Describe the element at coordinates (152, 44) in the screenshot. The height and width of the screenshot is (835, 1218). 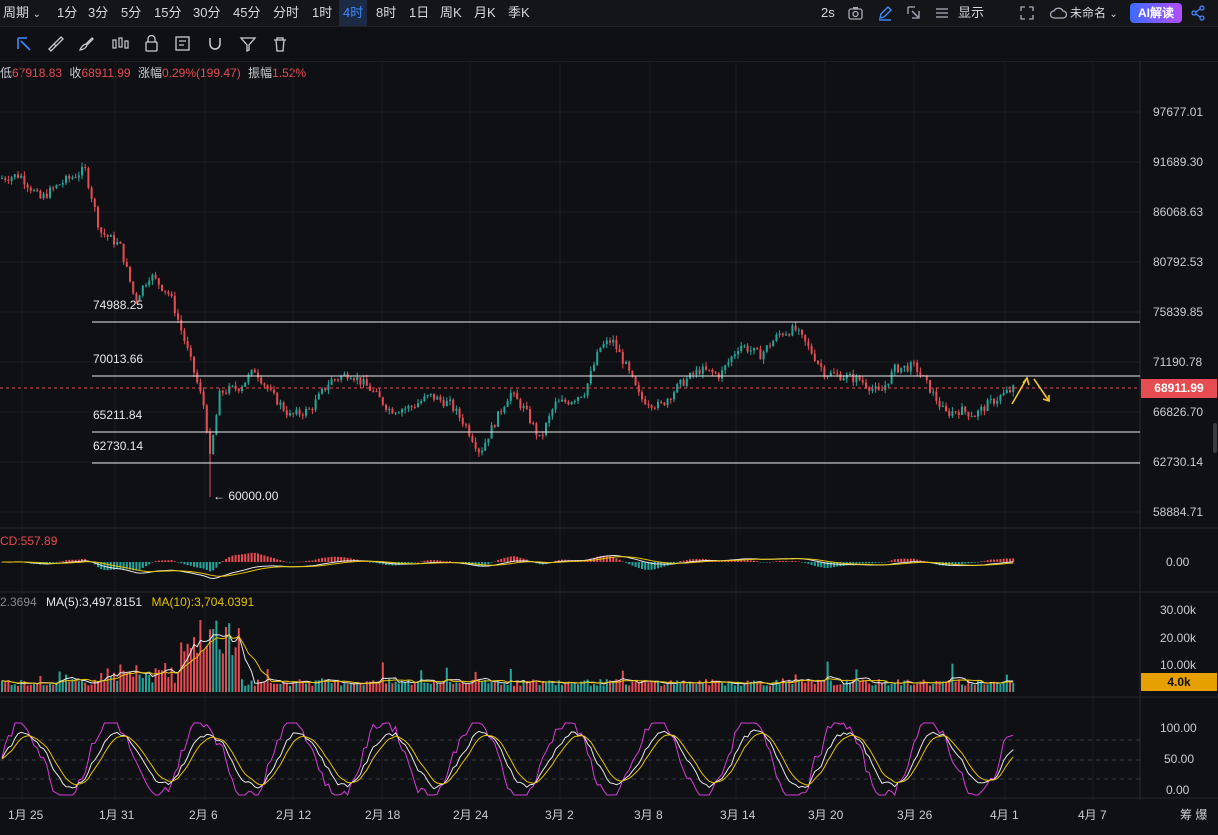
I see `lock-icon` at that location.